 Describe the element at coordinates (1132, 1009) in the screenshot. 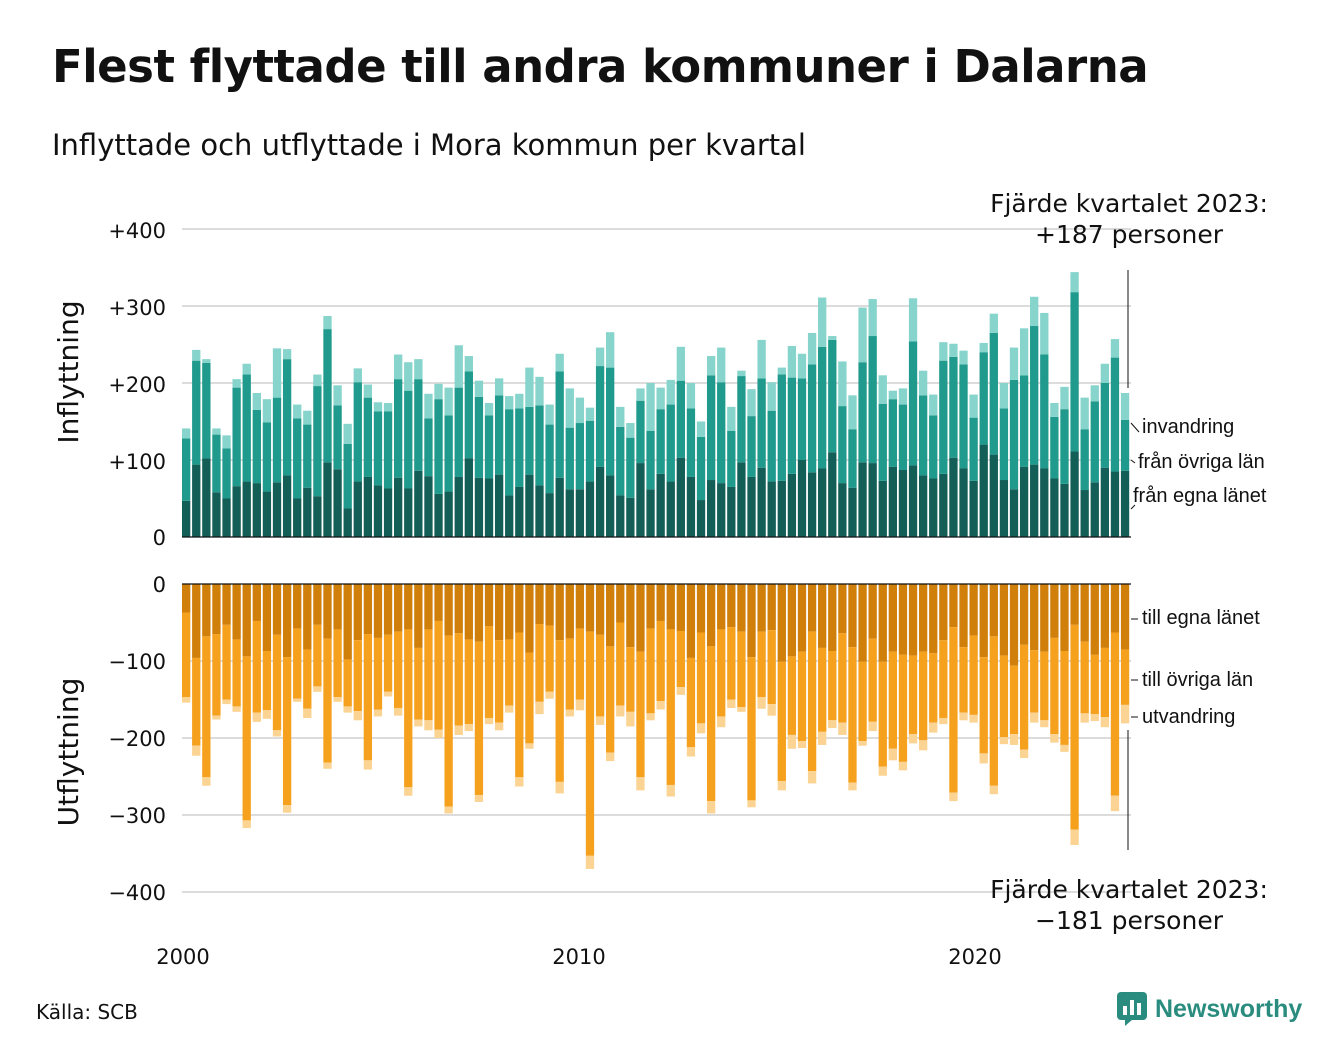

I see `bar-chart-speech-icon` at that location.